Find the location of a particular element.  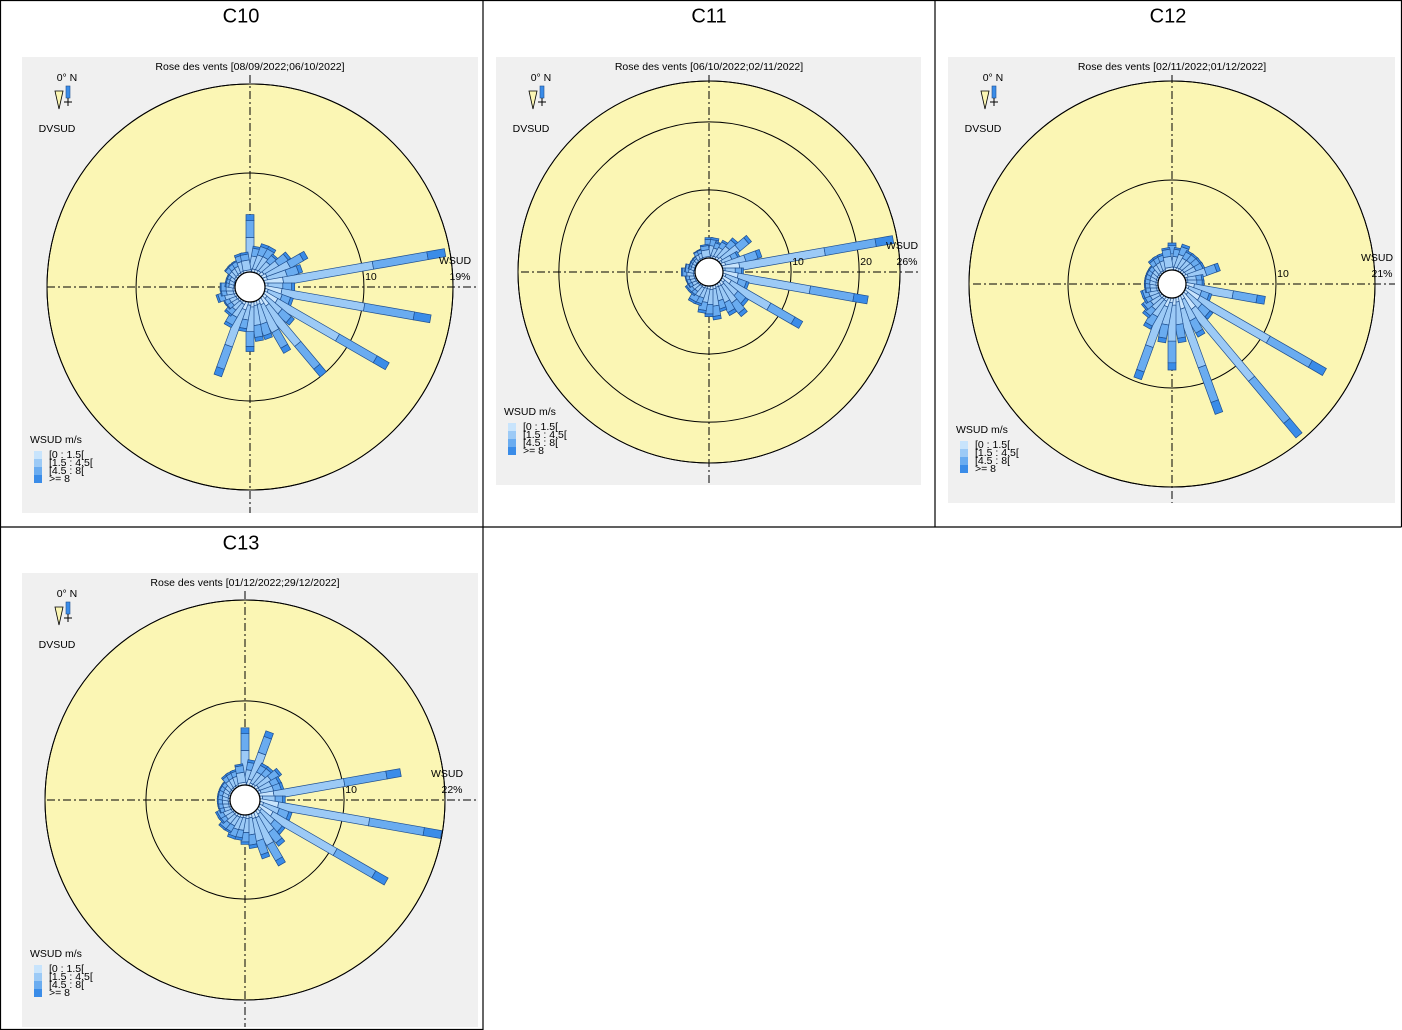

compass-bar is located at coordinates (68, 92).